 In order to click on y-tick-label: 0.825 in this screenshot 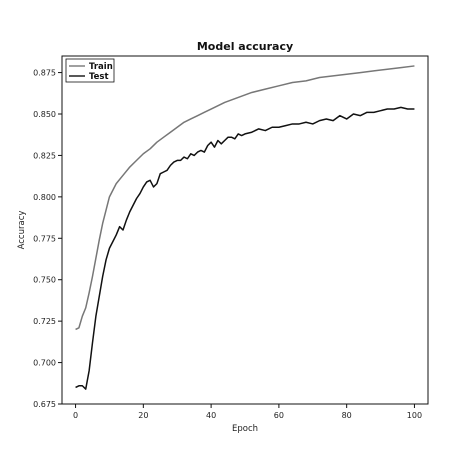, I will do `click(44, 155)`.